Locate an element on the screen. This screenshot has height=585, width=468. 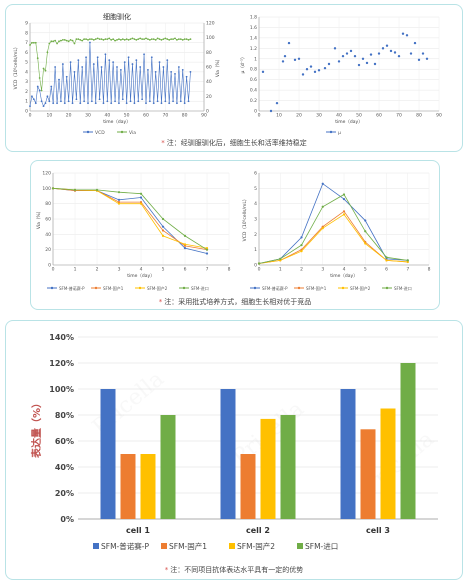
y2-tick-label: 40 is located at coordinates (209, 82).